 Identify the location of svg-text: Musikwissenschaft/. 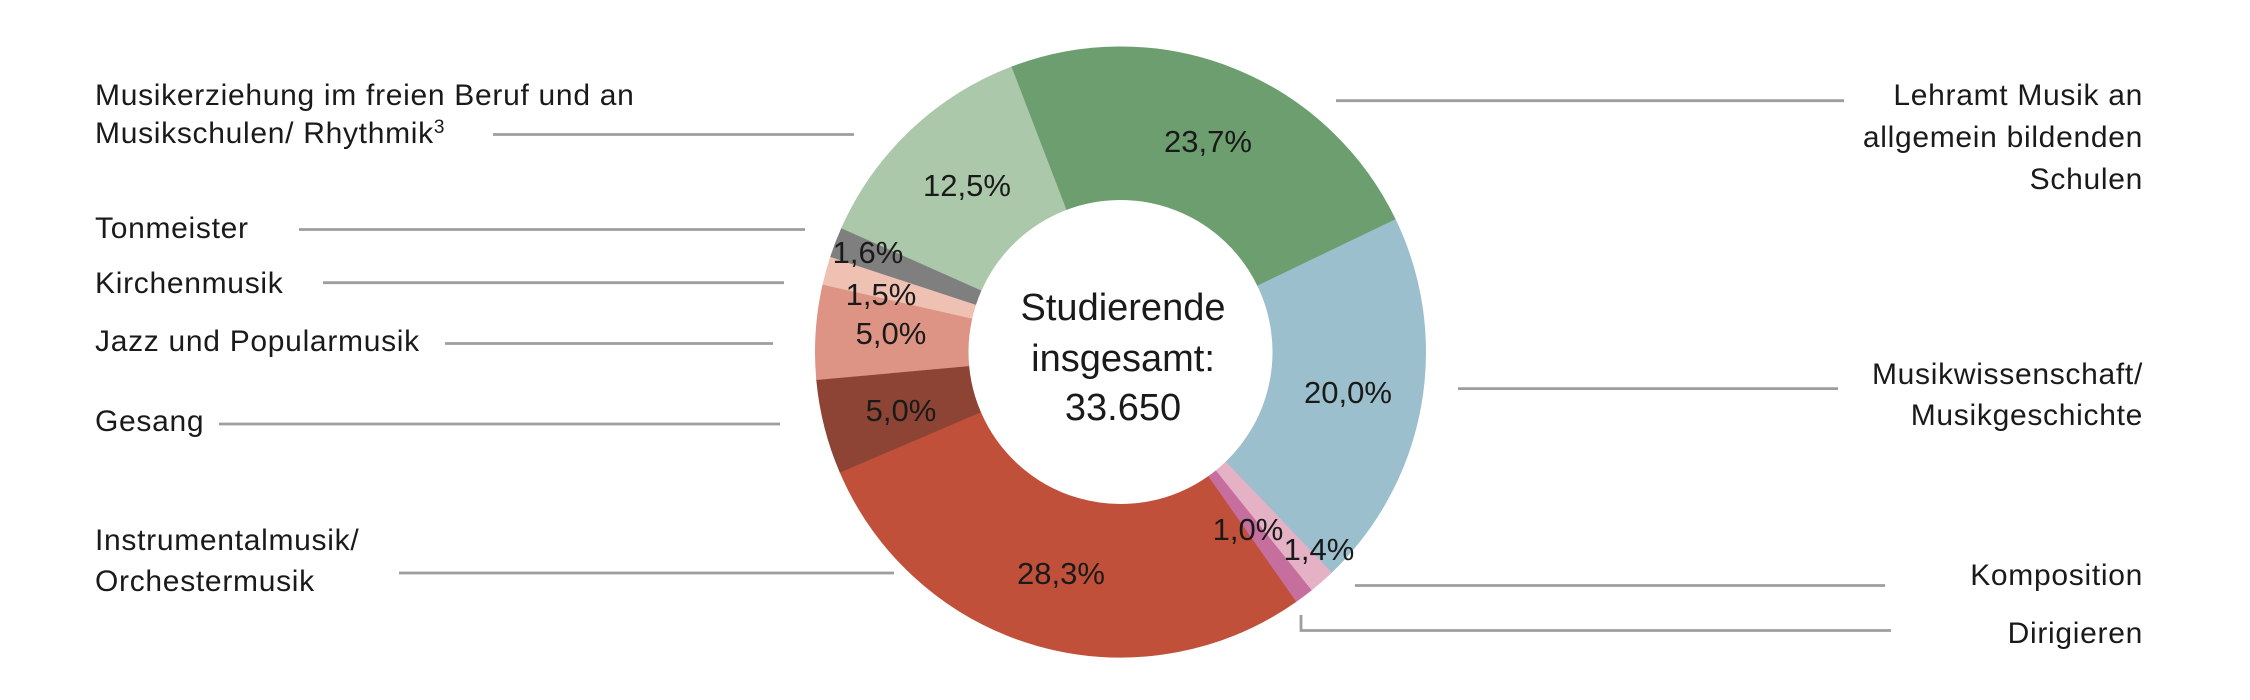
(2007, 374).